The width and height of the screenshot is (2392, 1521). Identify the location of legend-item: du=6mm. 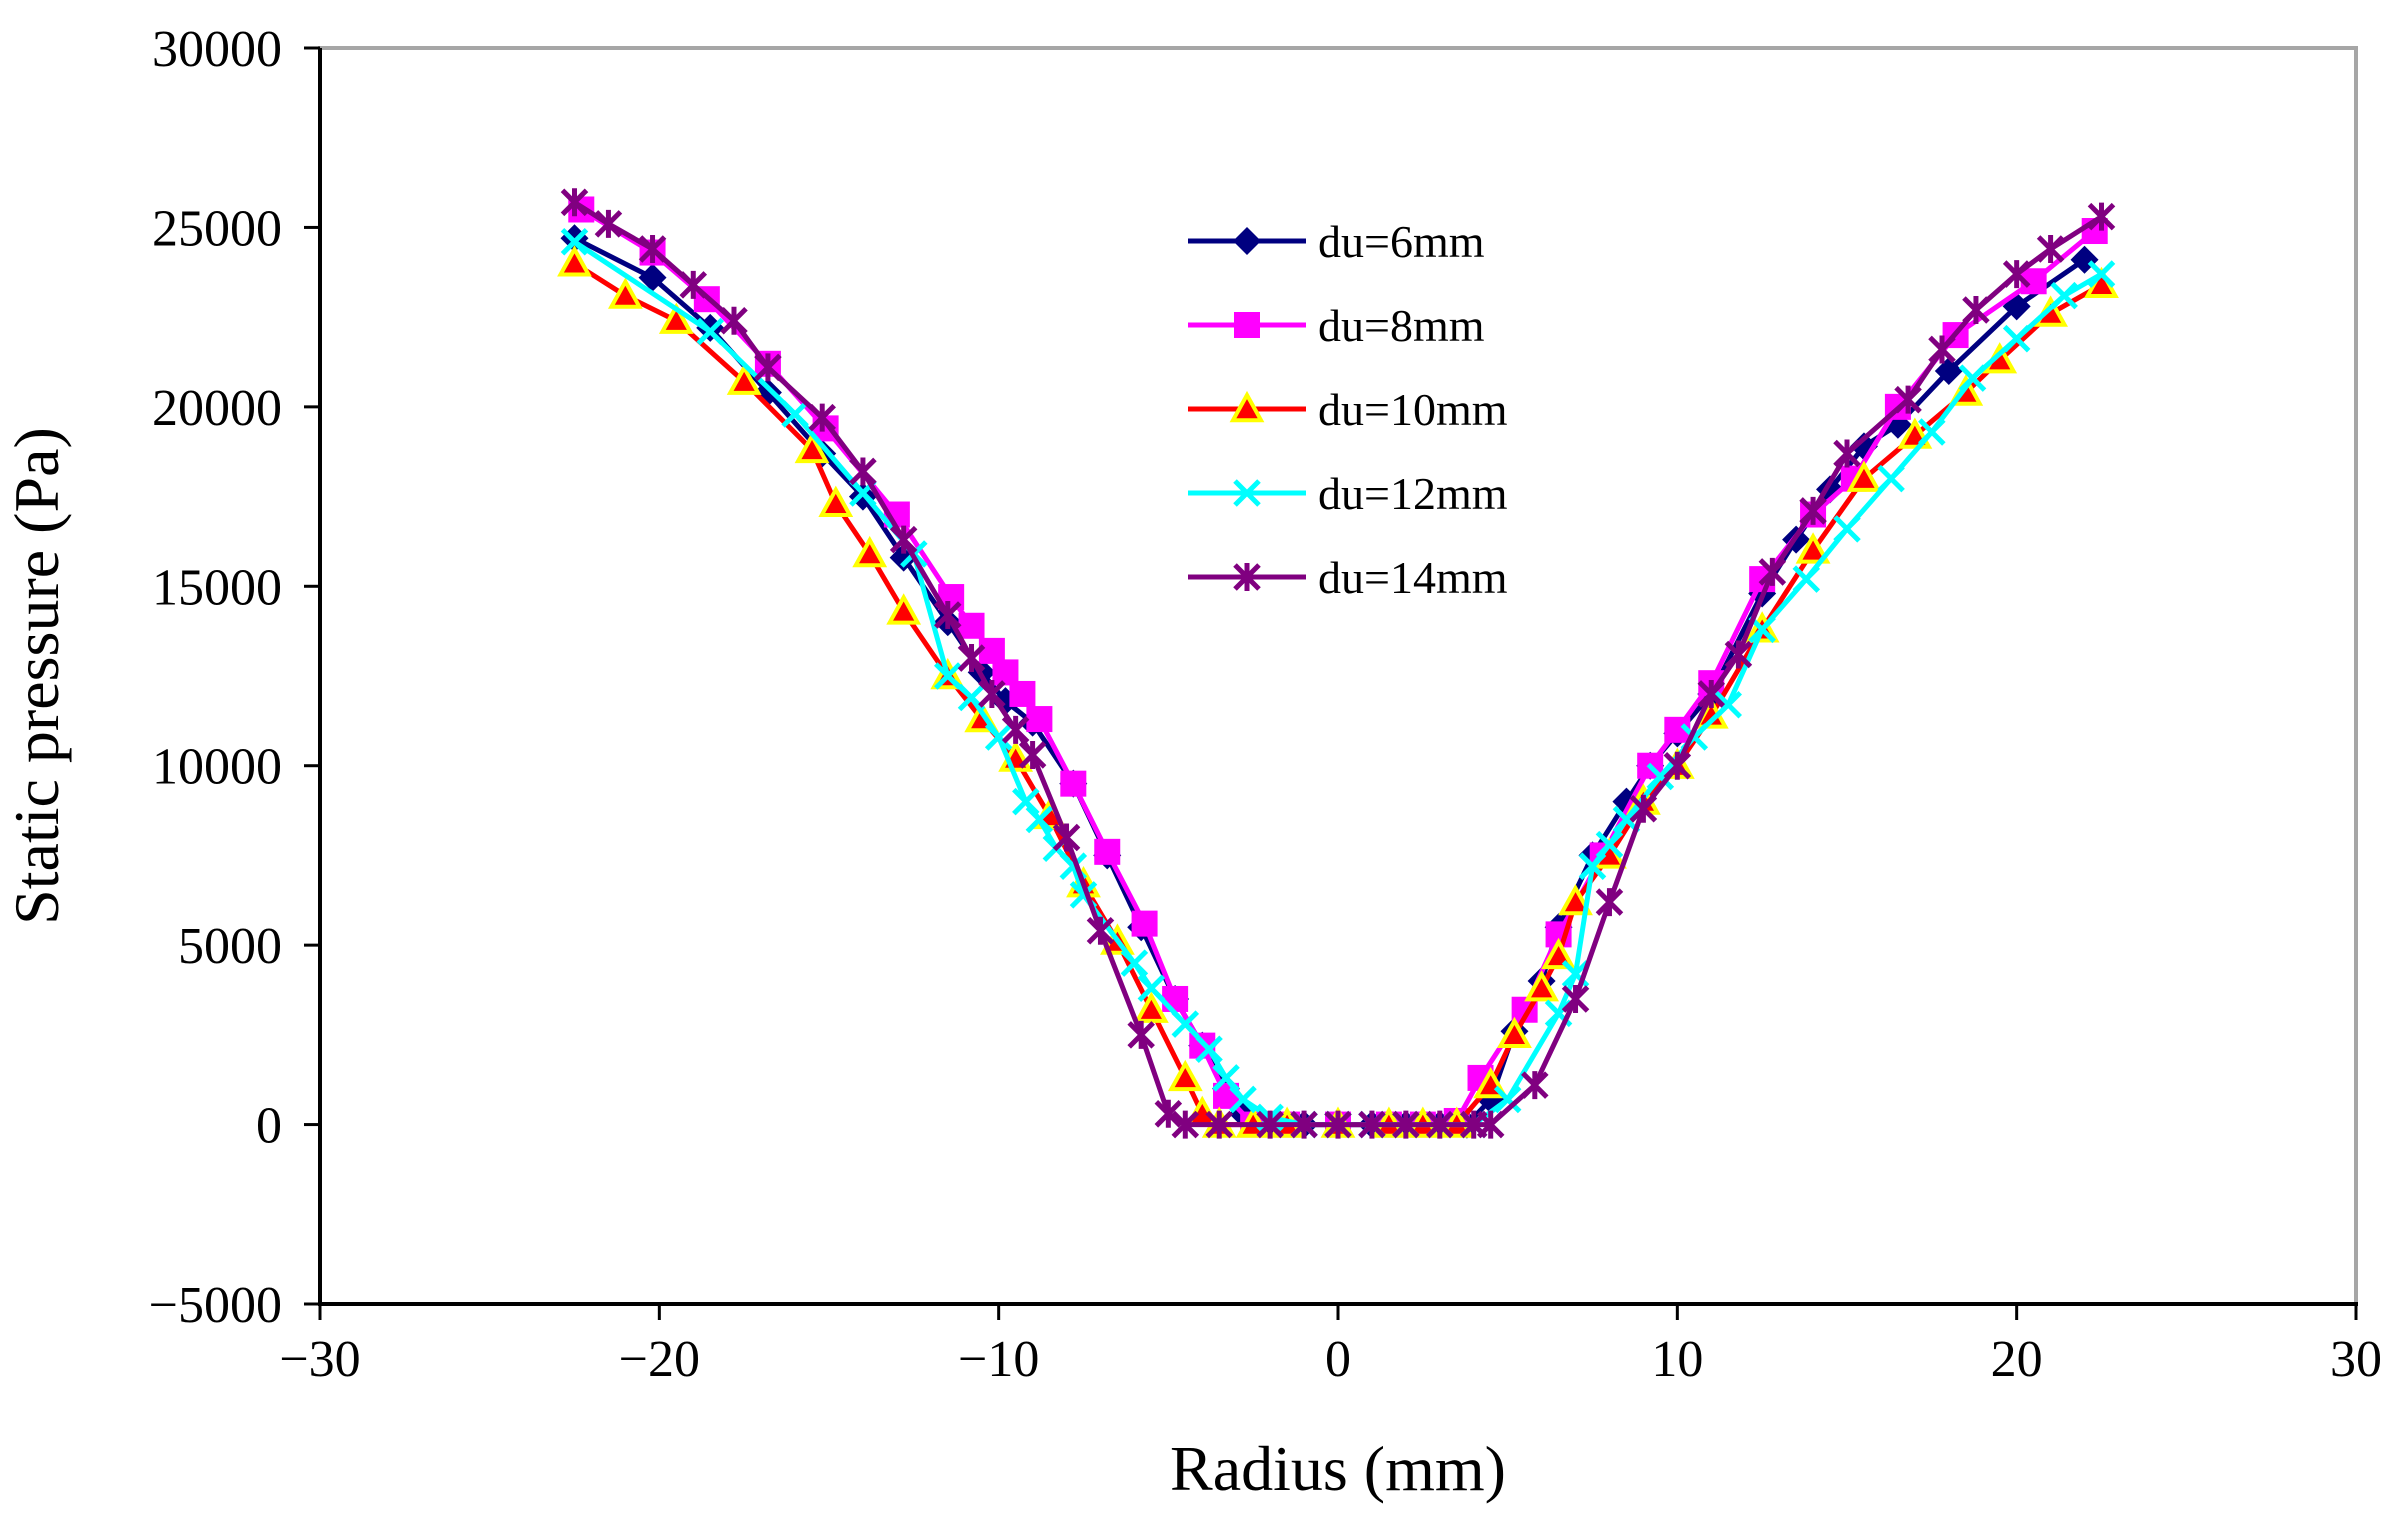
(1336, 241).